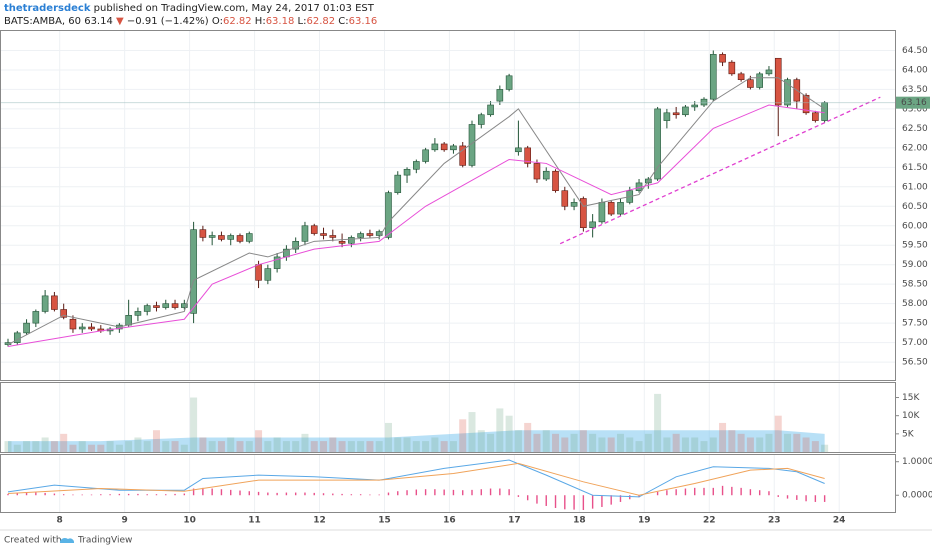 This screenshot has height=550, width=932. I want to click on y-tick-label: 5K, so click(908, 434).